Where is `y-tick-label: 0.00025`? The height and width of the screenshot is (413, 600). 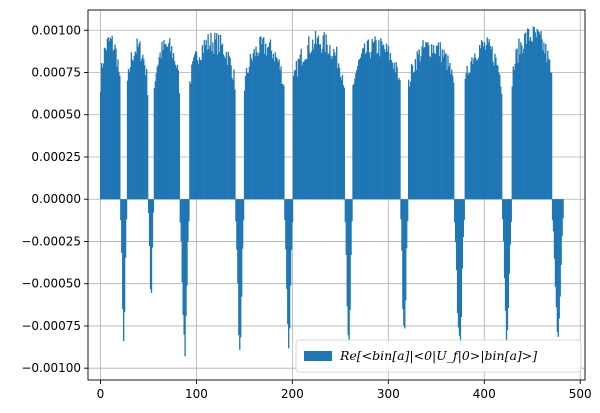 y-tick-label: 0.00025 is located at coordinates (56, 157).